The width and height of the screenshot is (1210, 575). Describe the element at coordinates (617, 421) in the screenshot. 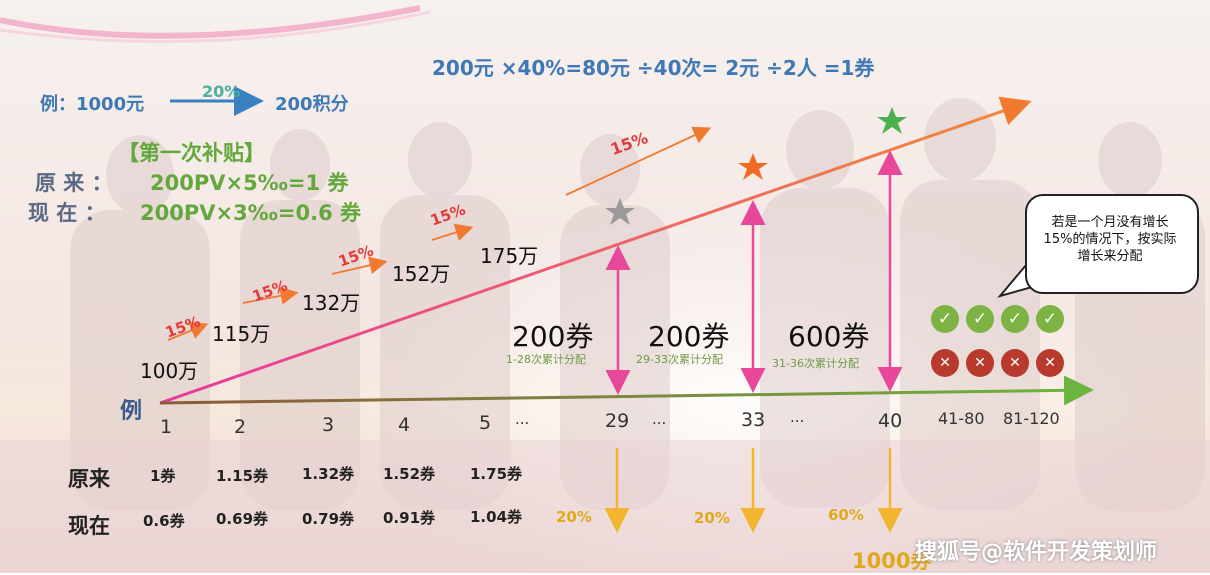

I see `x-tick: 29` at that location.